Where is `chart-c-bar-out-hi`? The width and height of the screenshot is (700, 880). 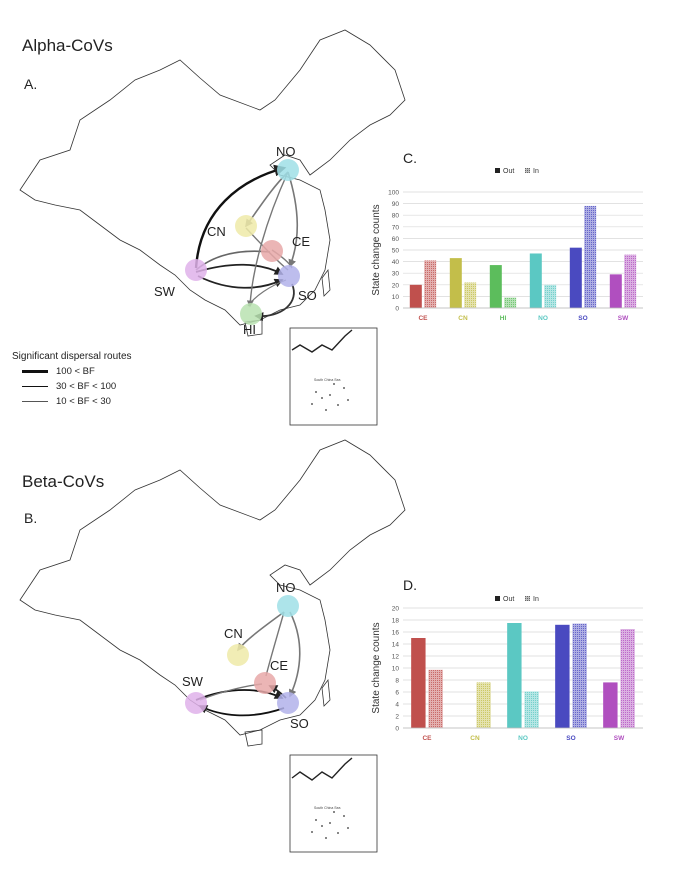 chart-c-bar-out-hi is located at coordinates (495, 286).